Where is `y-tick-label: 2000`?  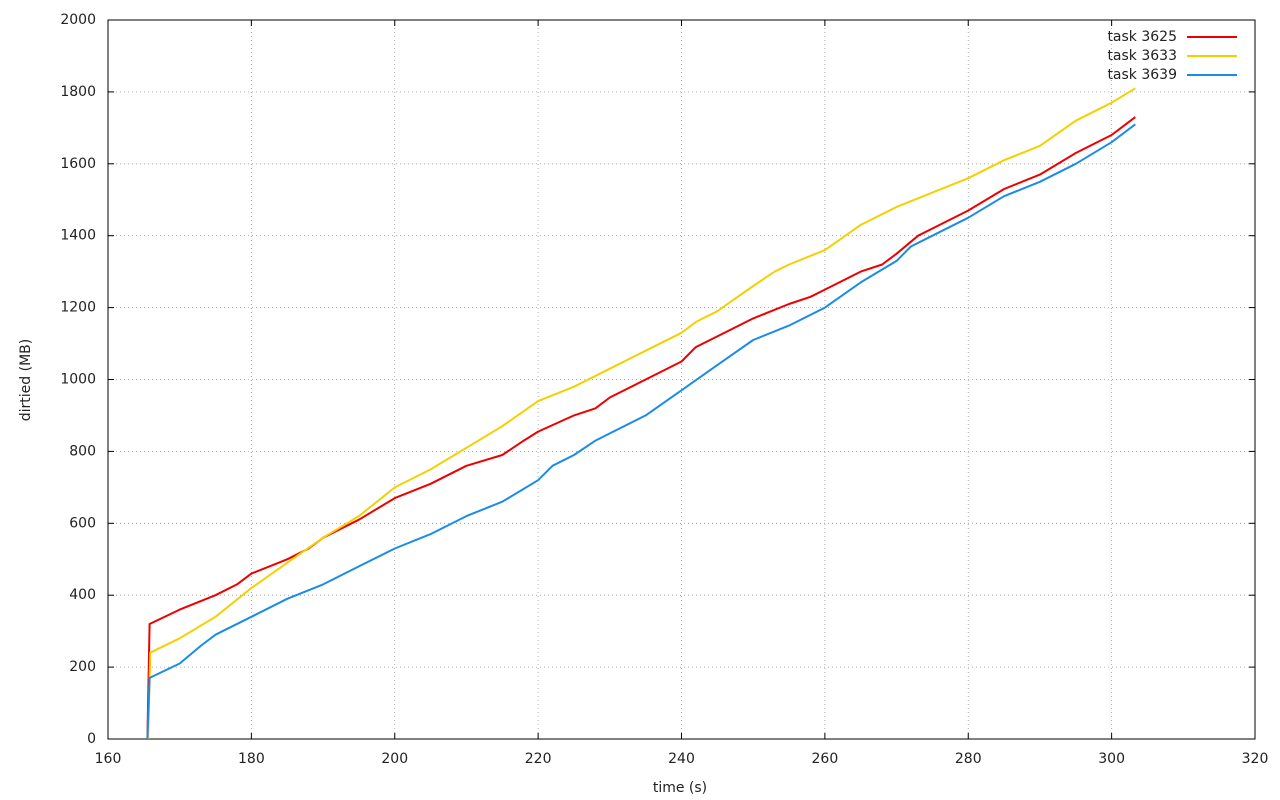 y-tick-label: 2000 is located at coordinates (78, 20).